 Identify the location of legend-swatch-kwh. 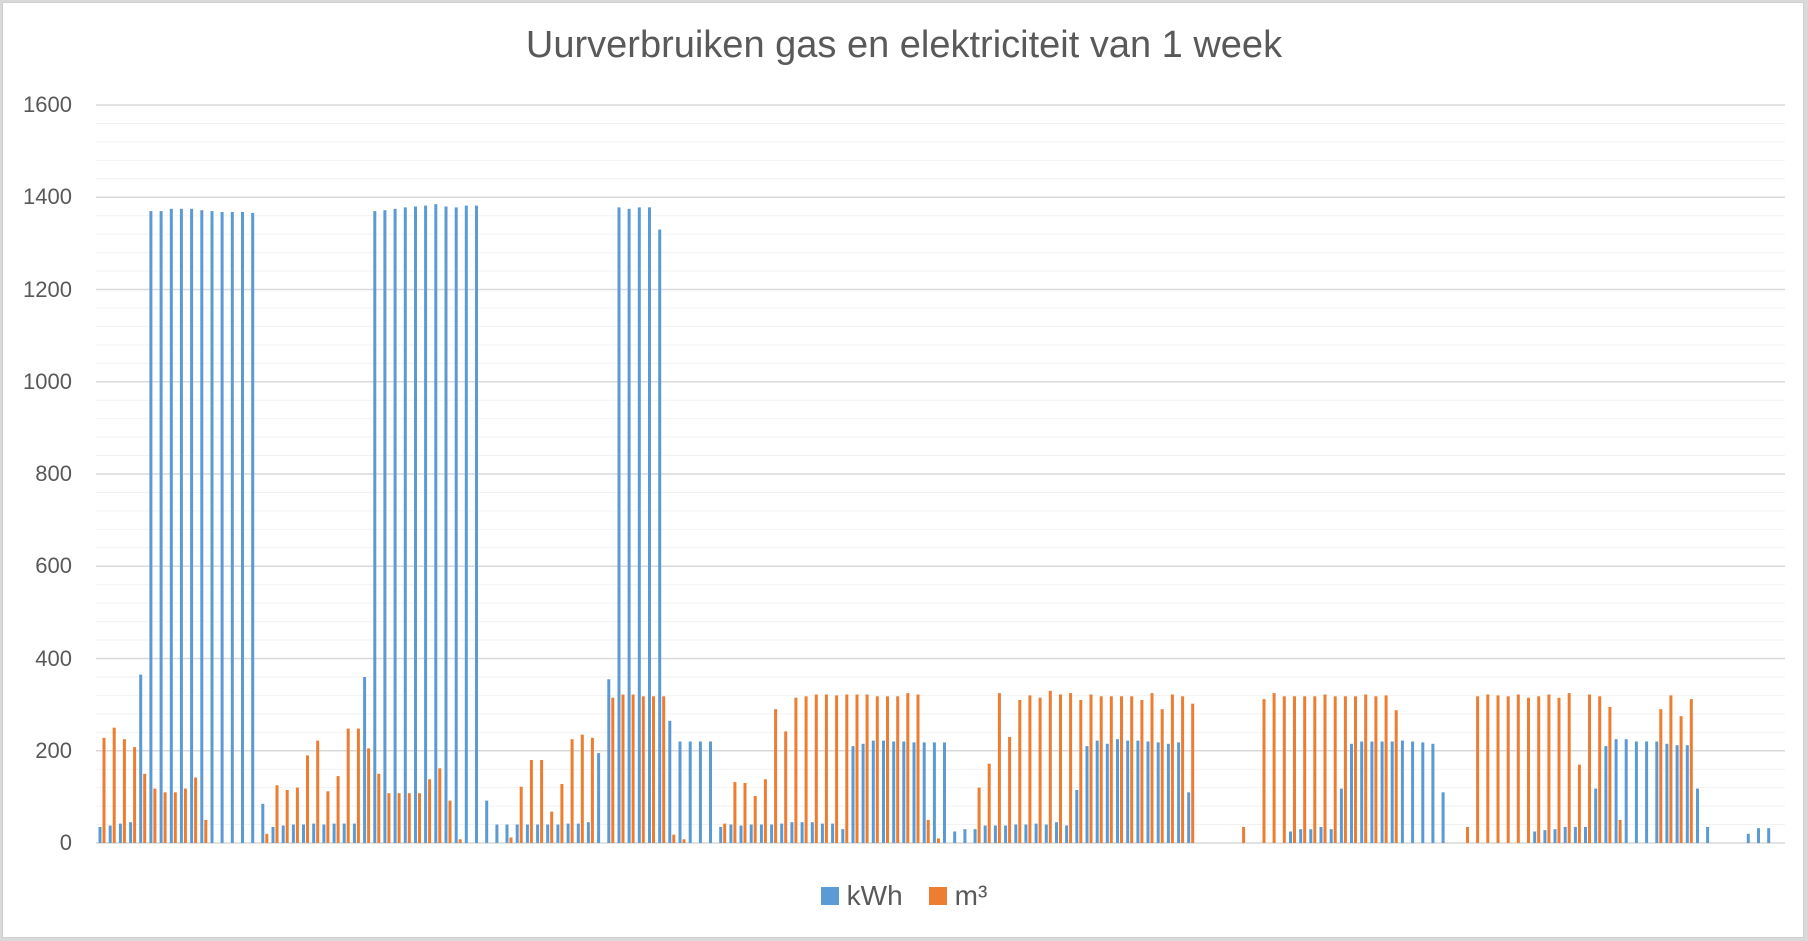
(829, 896).